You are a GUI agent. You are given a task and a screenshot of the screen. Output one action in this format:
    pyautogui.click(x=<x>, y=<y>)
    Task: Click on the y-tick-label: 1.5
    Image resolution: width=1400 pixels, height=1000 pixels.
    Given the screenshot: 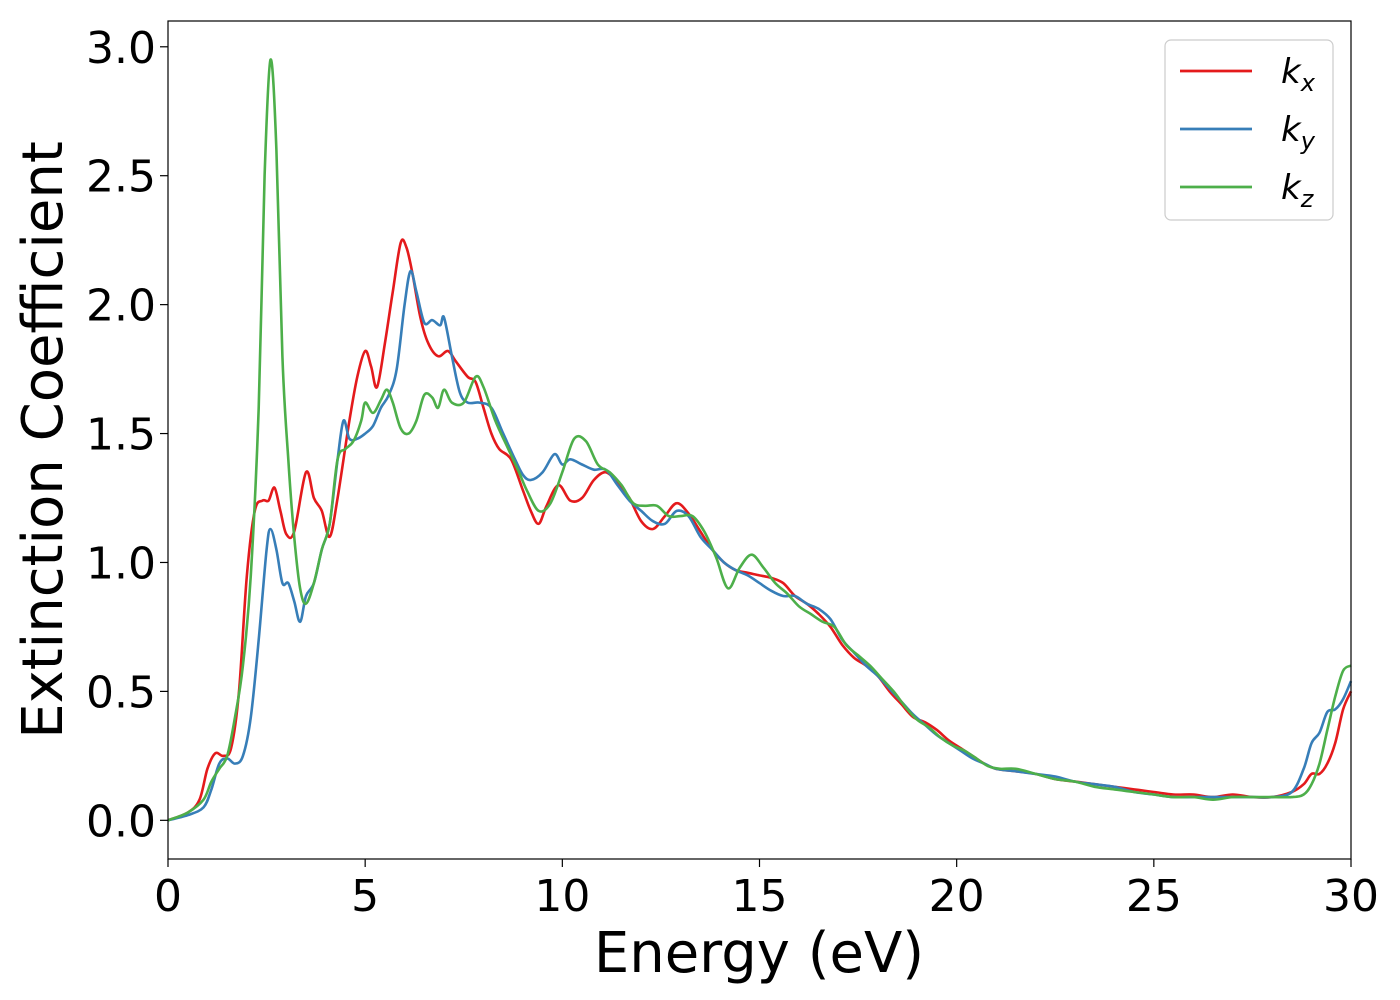 What is the action you would take?
    pyautogui.click(x=121, y=435)
    